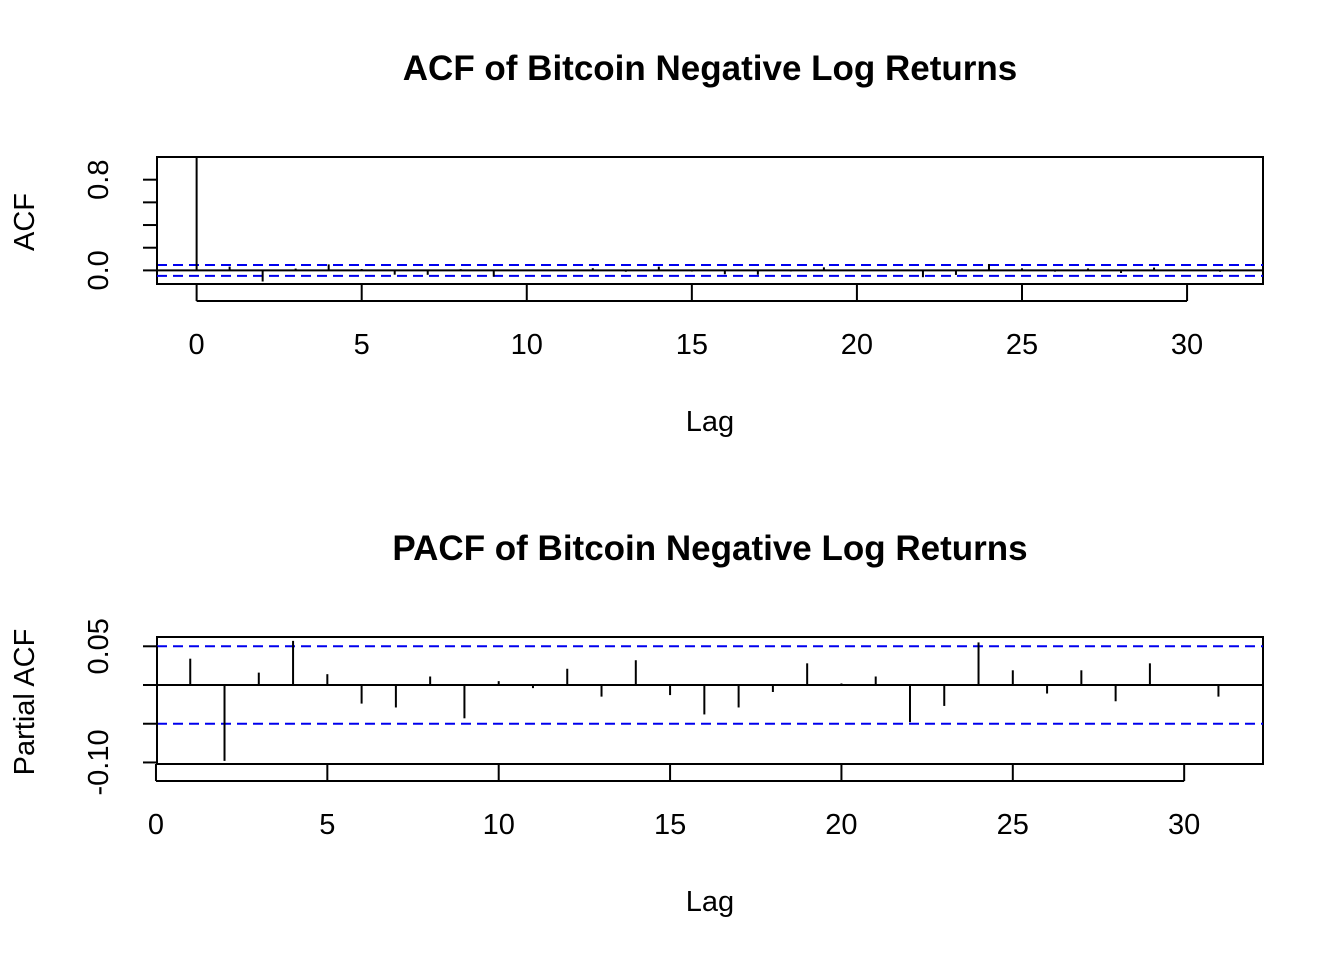 This screenshot has width=1344, height=960. Describe the element at coordinates (857, 345) in the screenshot. I see `acf-x-tick-label: 20` at that location.